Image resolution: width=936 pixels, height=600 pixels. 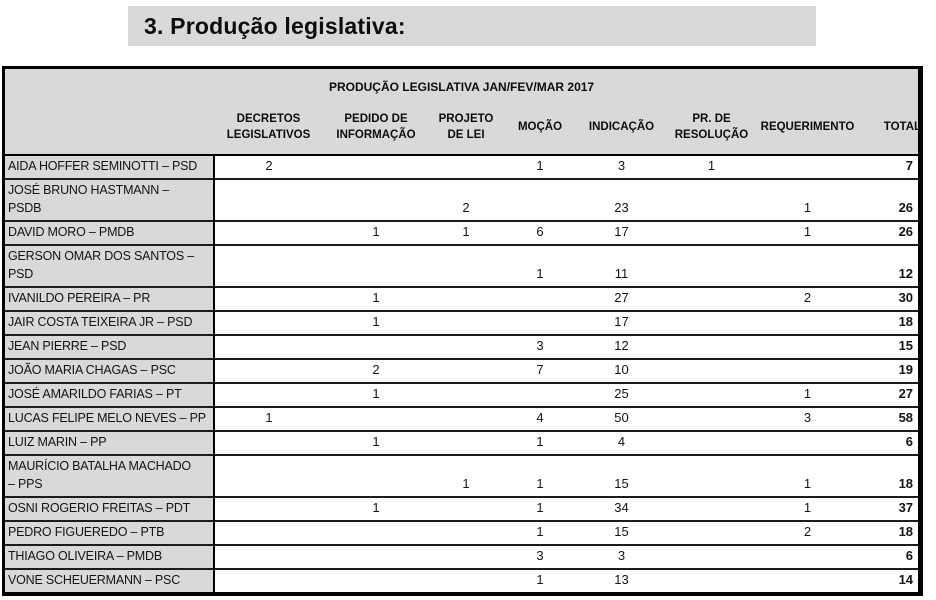 What do you see at coordinates (462, 346) in the screenshot?
I see `table-row: JEAN PIERRE – PSD 3 12 15` at bounding box center [462, 346].